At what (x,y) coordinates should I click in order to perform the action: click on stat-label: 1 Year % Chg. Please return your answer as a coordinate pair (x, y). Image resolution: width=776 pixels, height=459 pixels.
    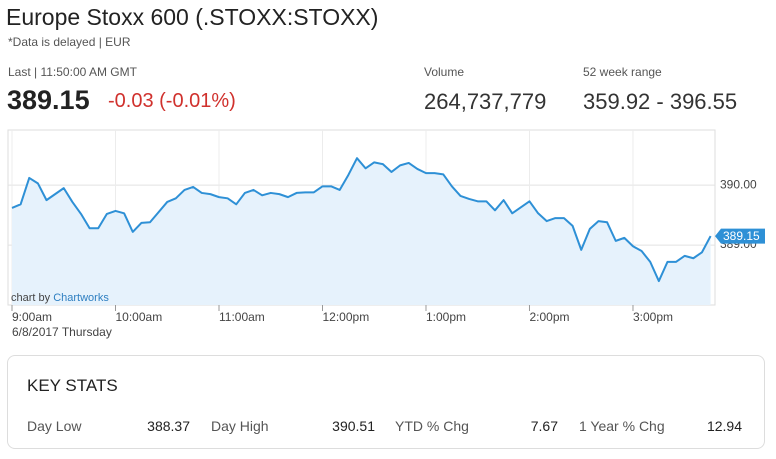
    Looking at the image, I should click on (622, 426).